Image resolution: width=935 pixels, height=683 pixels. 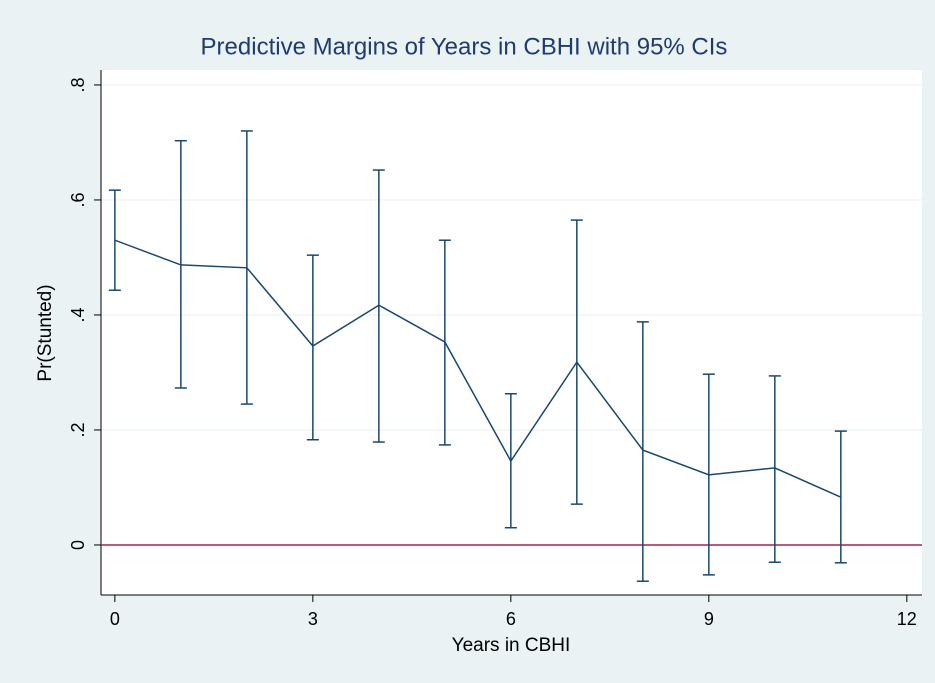 I want to click on x-tick-label: 12, so click(x=907, y=619).